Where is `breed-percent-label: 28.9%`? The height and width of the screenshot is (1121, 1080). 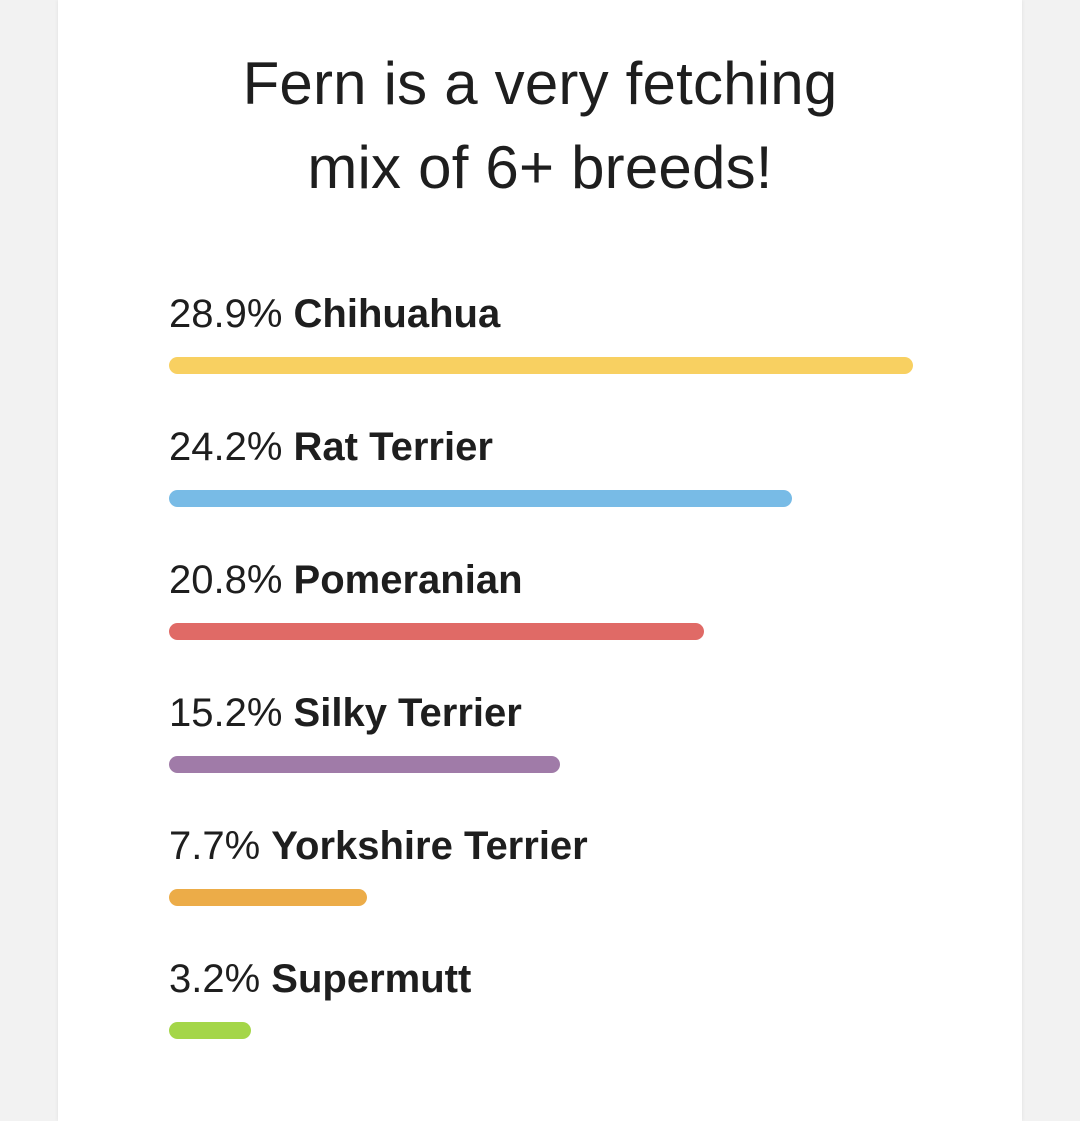
breed-percent-label: 28.9% is located at coordinates (226, 314).